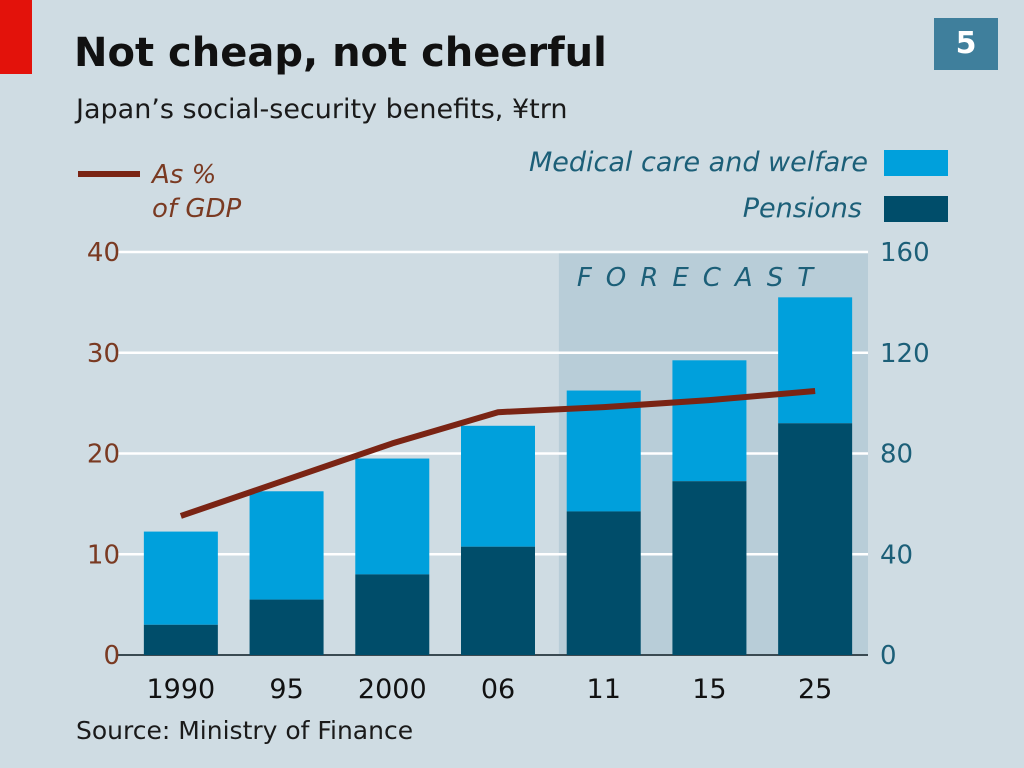  What do you see at coordinates (196, 209) in the screenshot?
I see `legend-line-label-2: of GDP` at bounding box center [196, 209].